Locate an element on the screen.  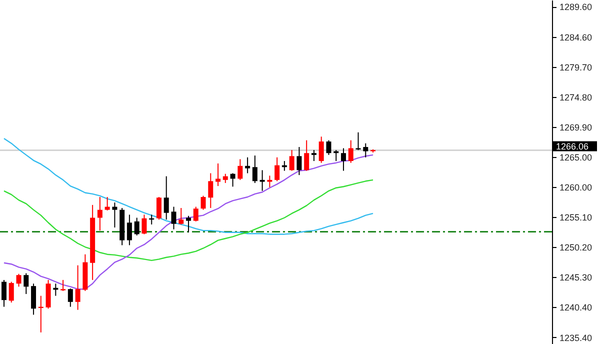
y-tick-label: 1255.10 is located at coordinates (576, 217).